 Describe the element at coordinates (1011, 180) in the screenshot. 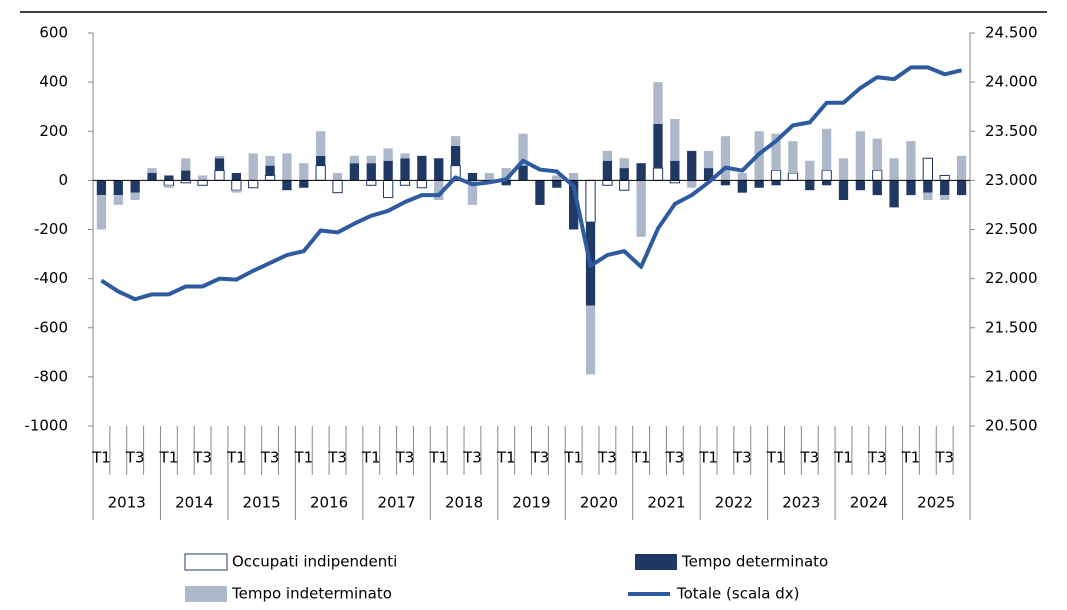

I see `y2-tick-label: 23.000` at that location.